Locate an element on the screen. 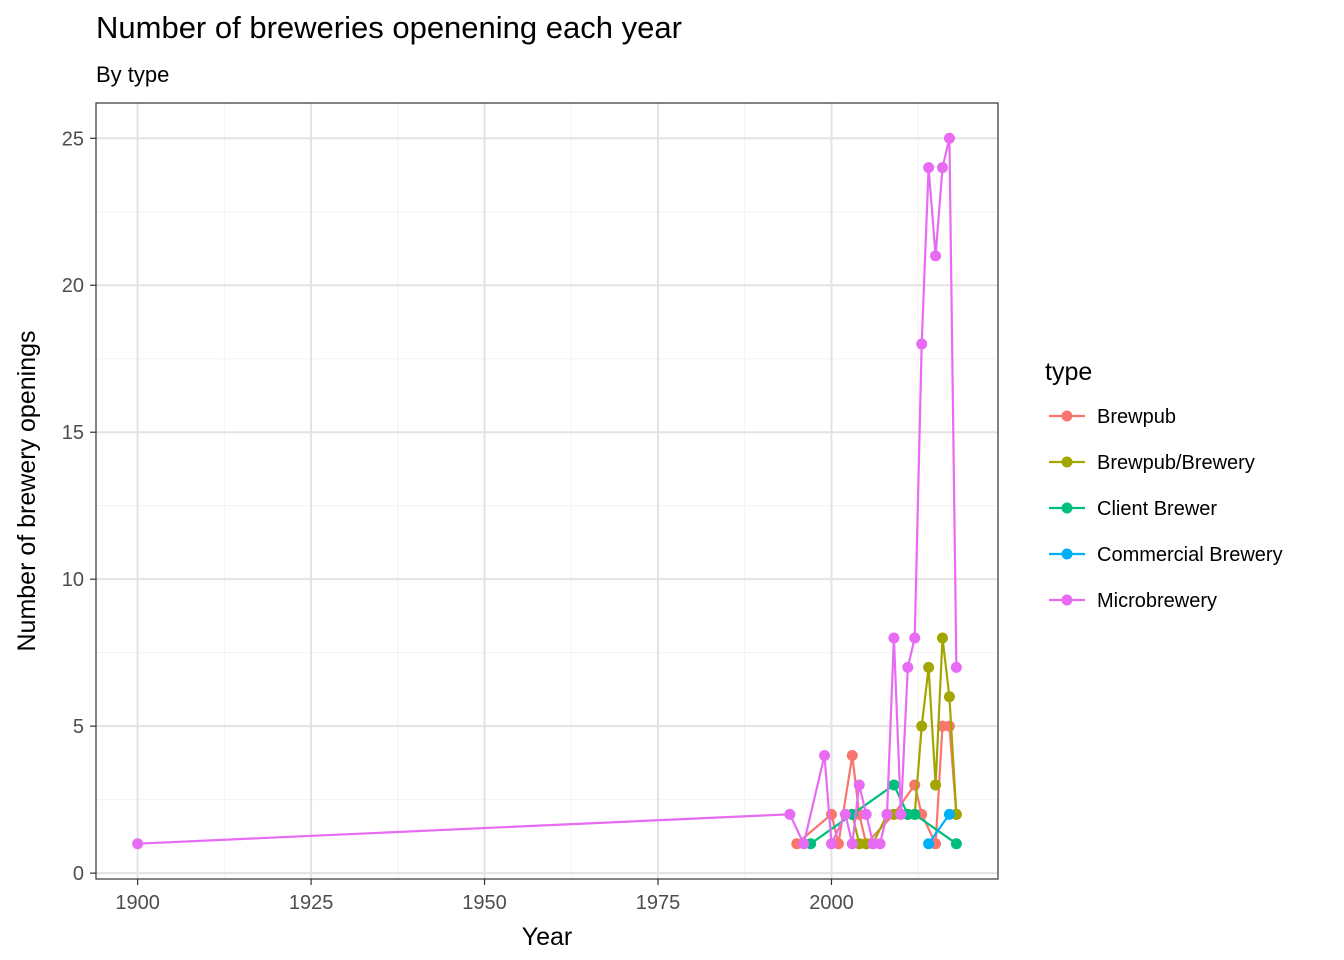 The image size is (1344, 960). chart-title: Number of breweries openening each year is located at coordinates (389, 27).